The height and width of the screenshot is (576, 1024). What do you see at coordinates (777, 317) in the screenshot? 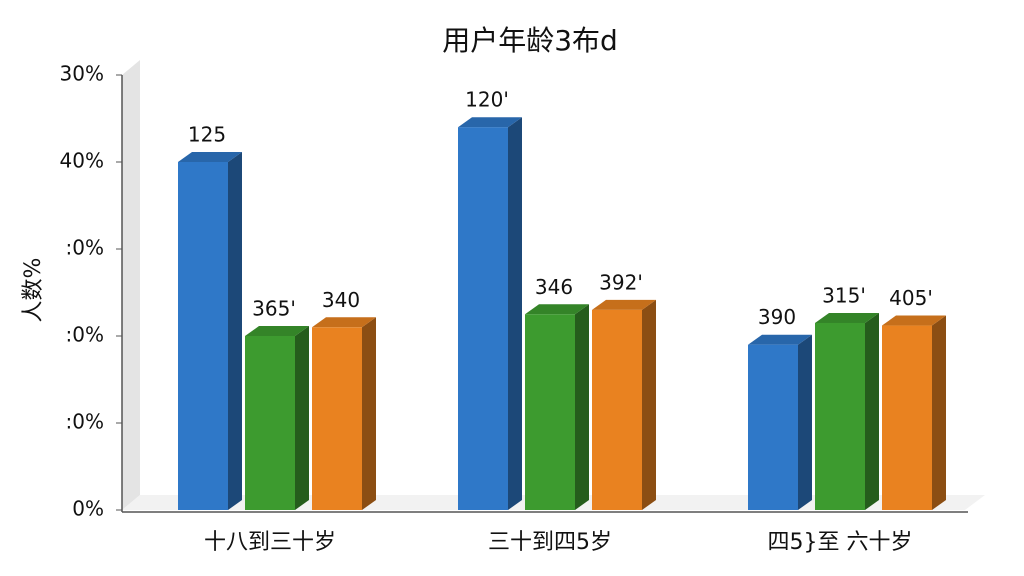
I see `data-label: 390` at bounding box center [777, 317].